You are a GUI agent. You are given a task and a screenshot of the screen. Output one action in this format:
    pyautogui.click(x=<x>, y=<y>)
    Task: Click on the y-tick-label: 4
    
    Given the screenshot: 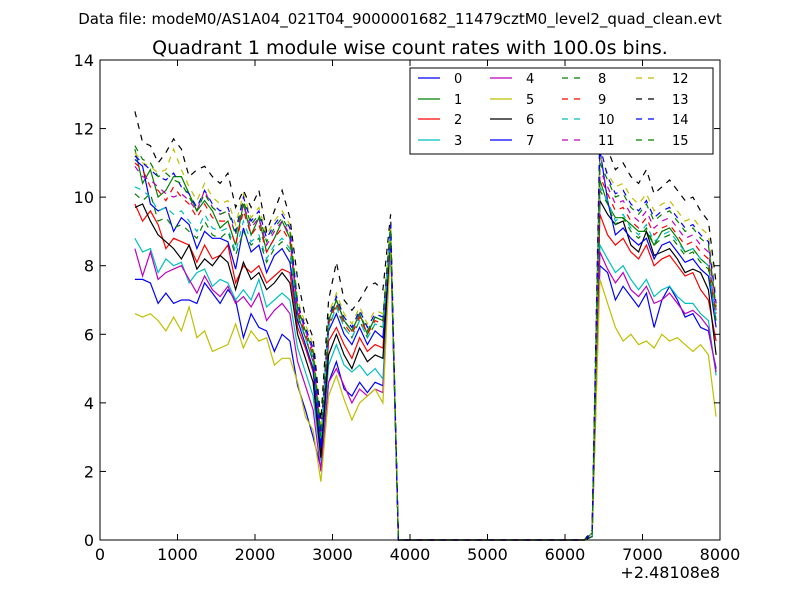 What is the action you would take?
    pyautogui.click(x=89, y=403)
    